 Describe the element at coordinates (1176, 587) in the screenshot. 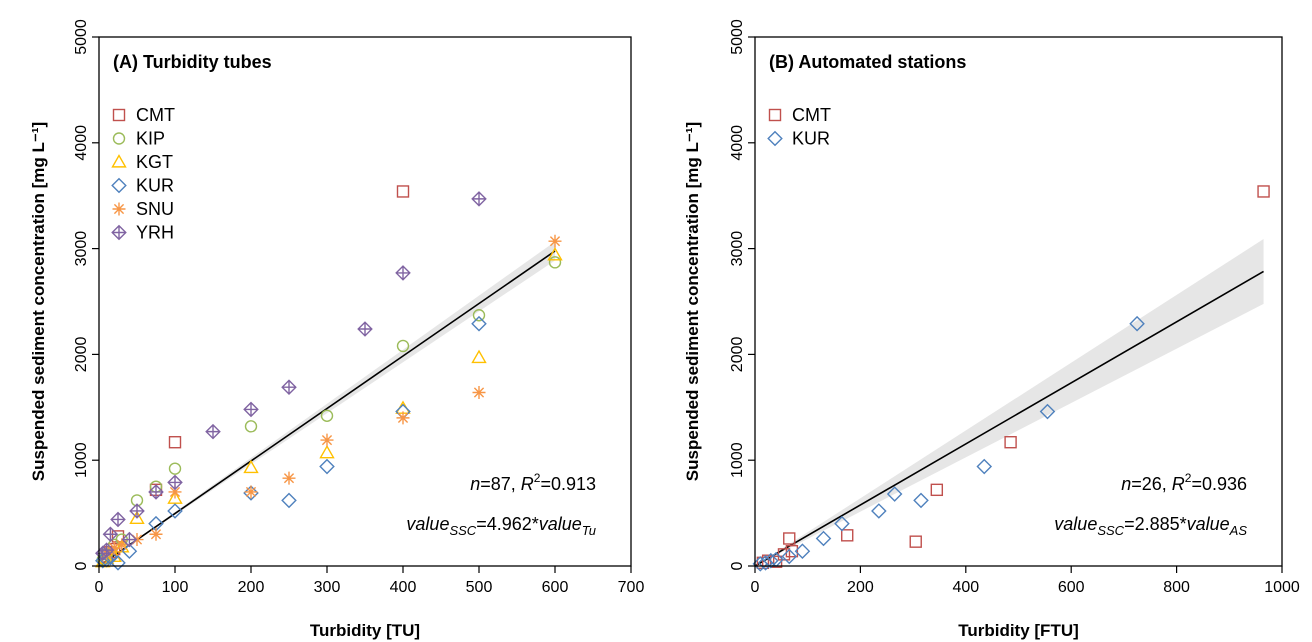

I see `panel-b-x-tick-label-4: 800` at that location.